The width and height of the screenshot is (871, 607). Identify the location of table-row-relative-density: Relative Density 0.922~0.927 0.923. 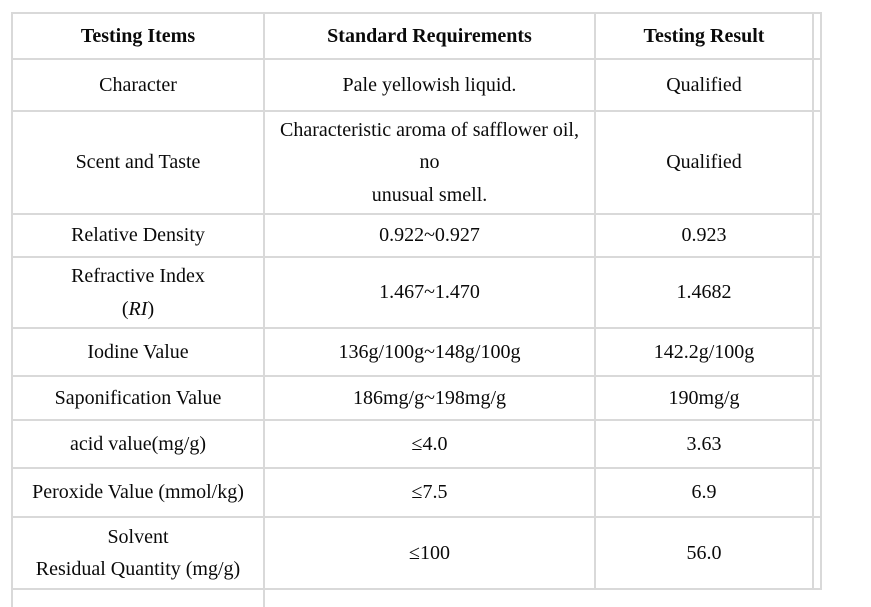
(416, 236).